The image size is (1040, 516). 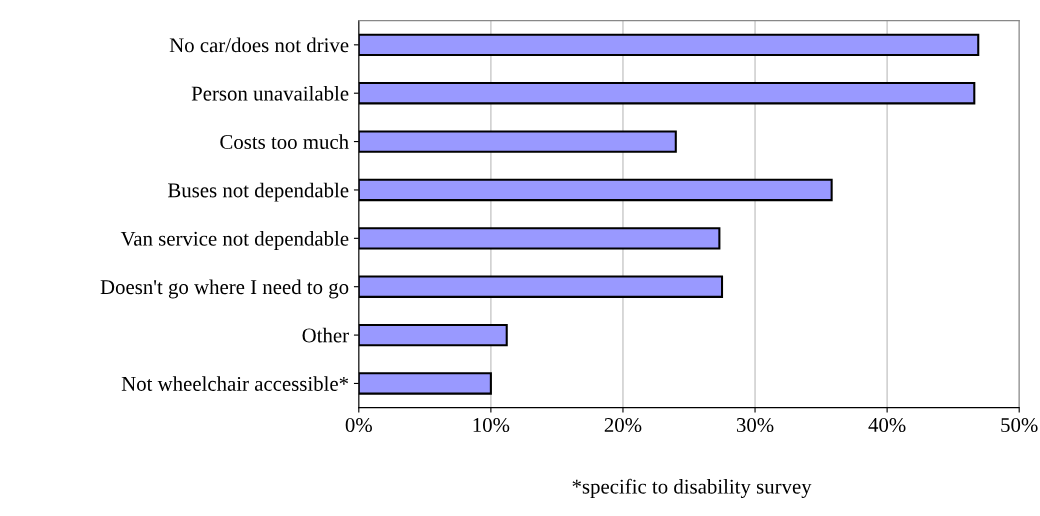 I want to click on x-tick-label: 30%, so click(x=755, y=425).